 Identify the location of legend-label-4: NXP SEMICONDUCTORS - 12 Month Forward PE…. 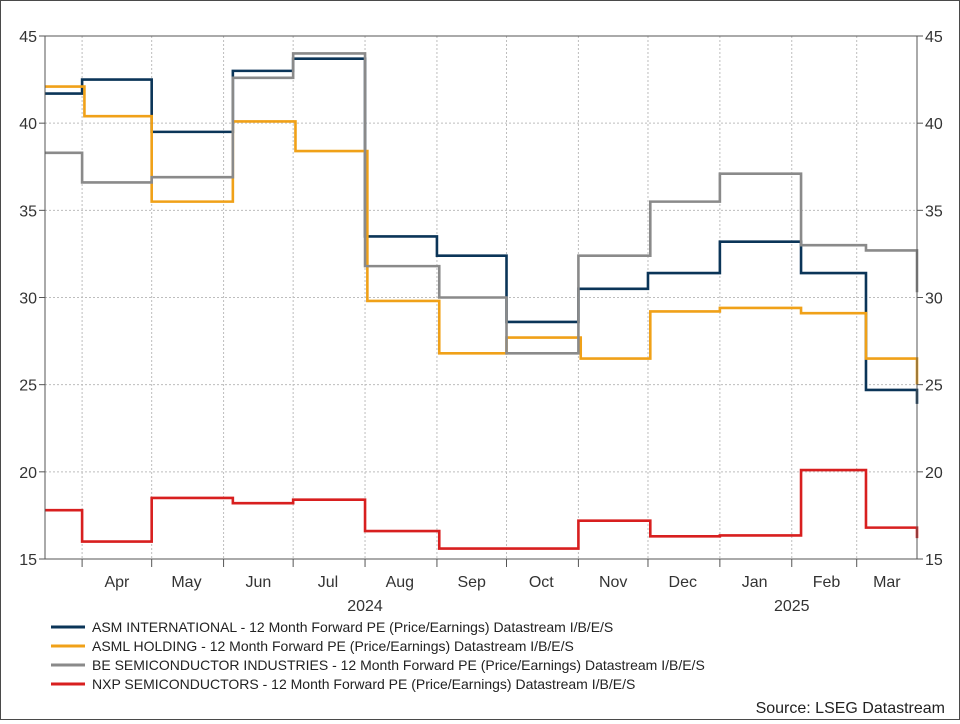
(363, 684).